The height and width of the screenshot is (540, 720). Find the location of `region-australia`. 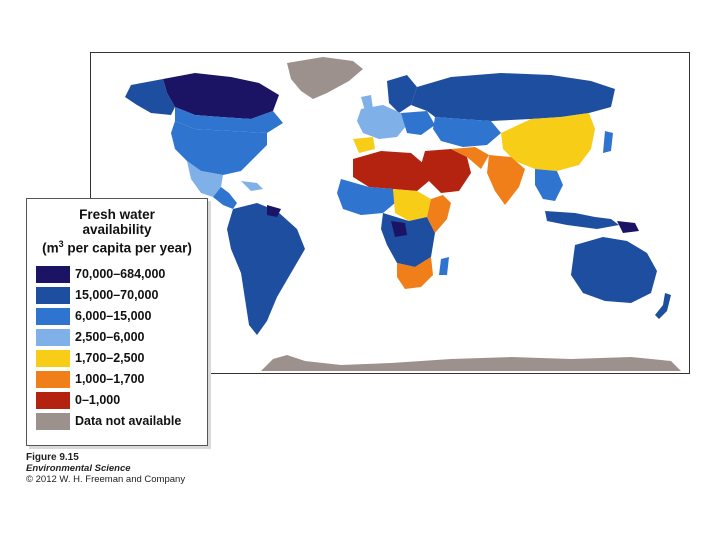

region-australia is located at coordinates (614, 270).